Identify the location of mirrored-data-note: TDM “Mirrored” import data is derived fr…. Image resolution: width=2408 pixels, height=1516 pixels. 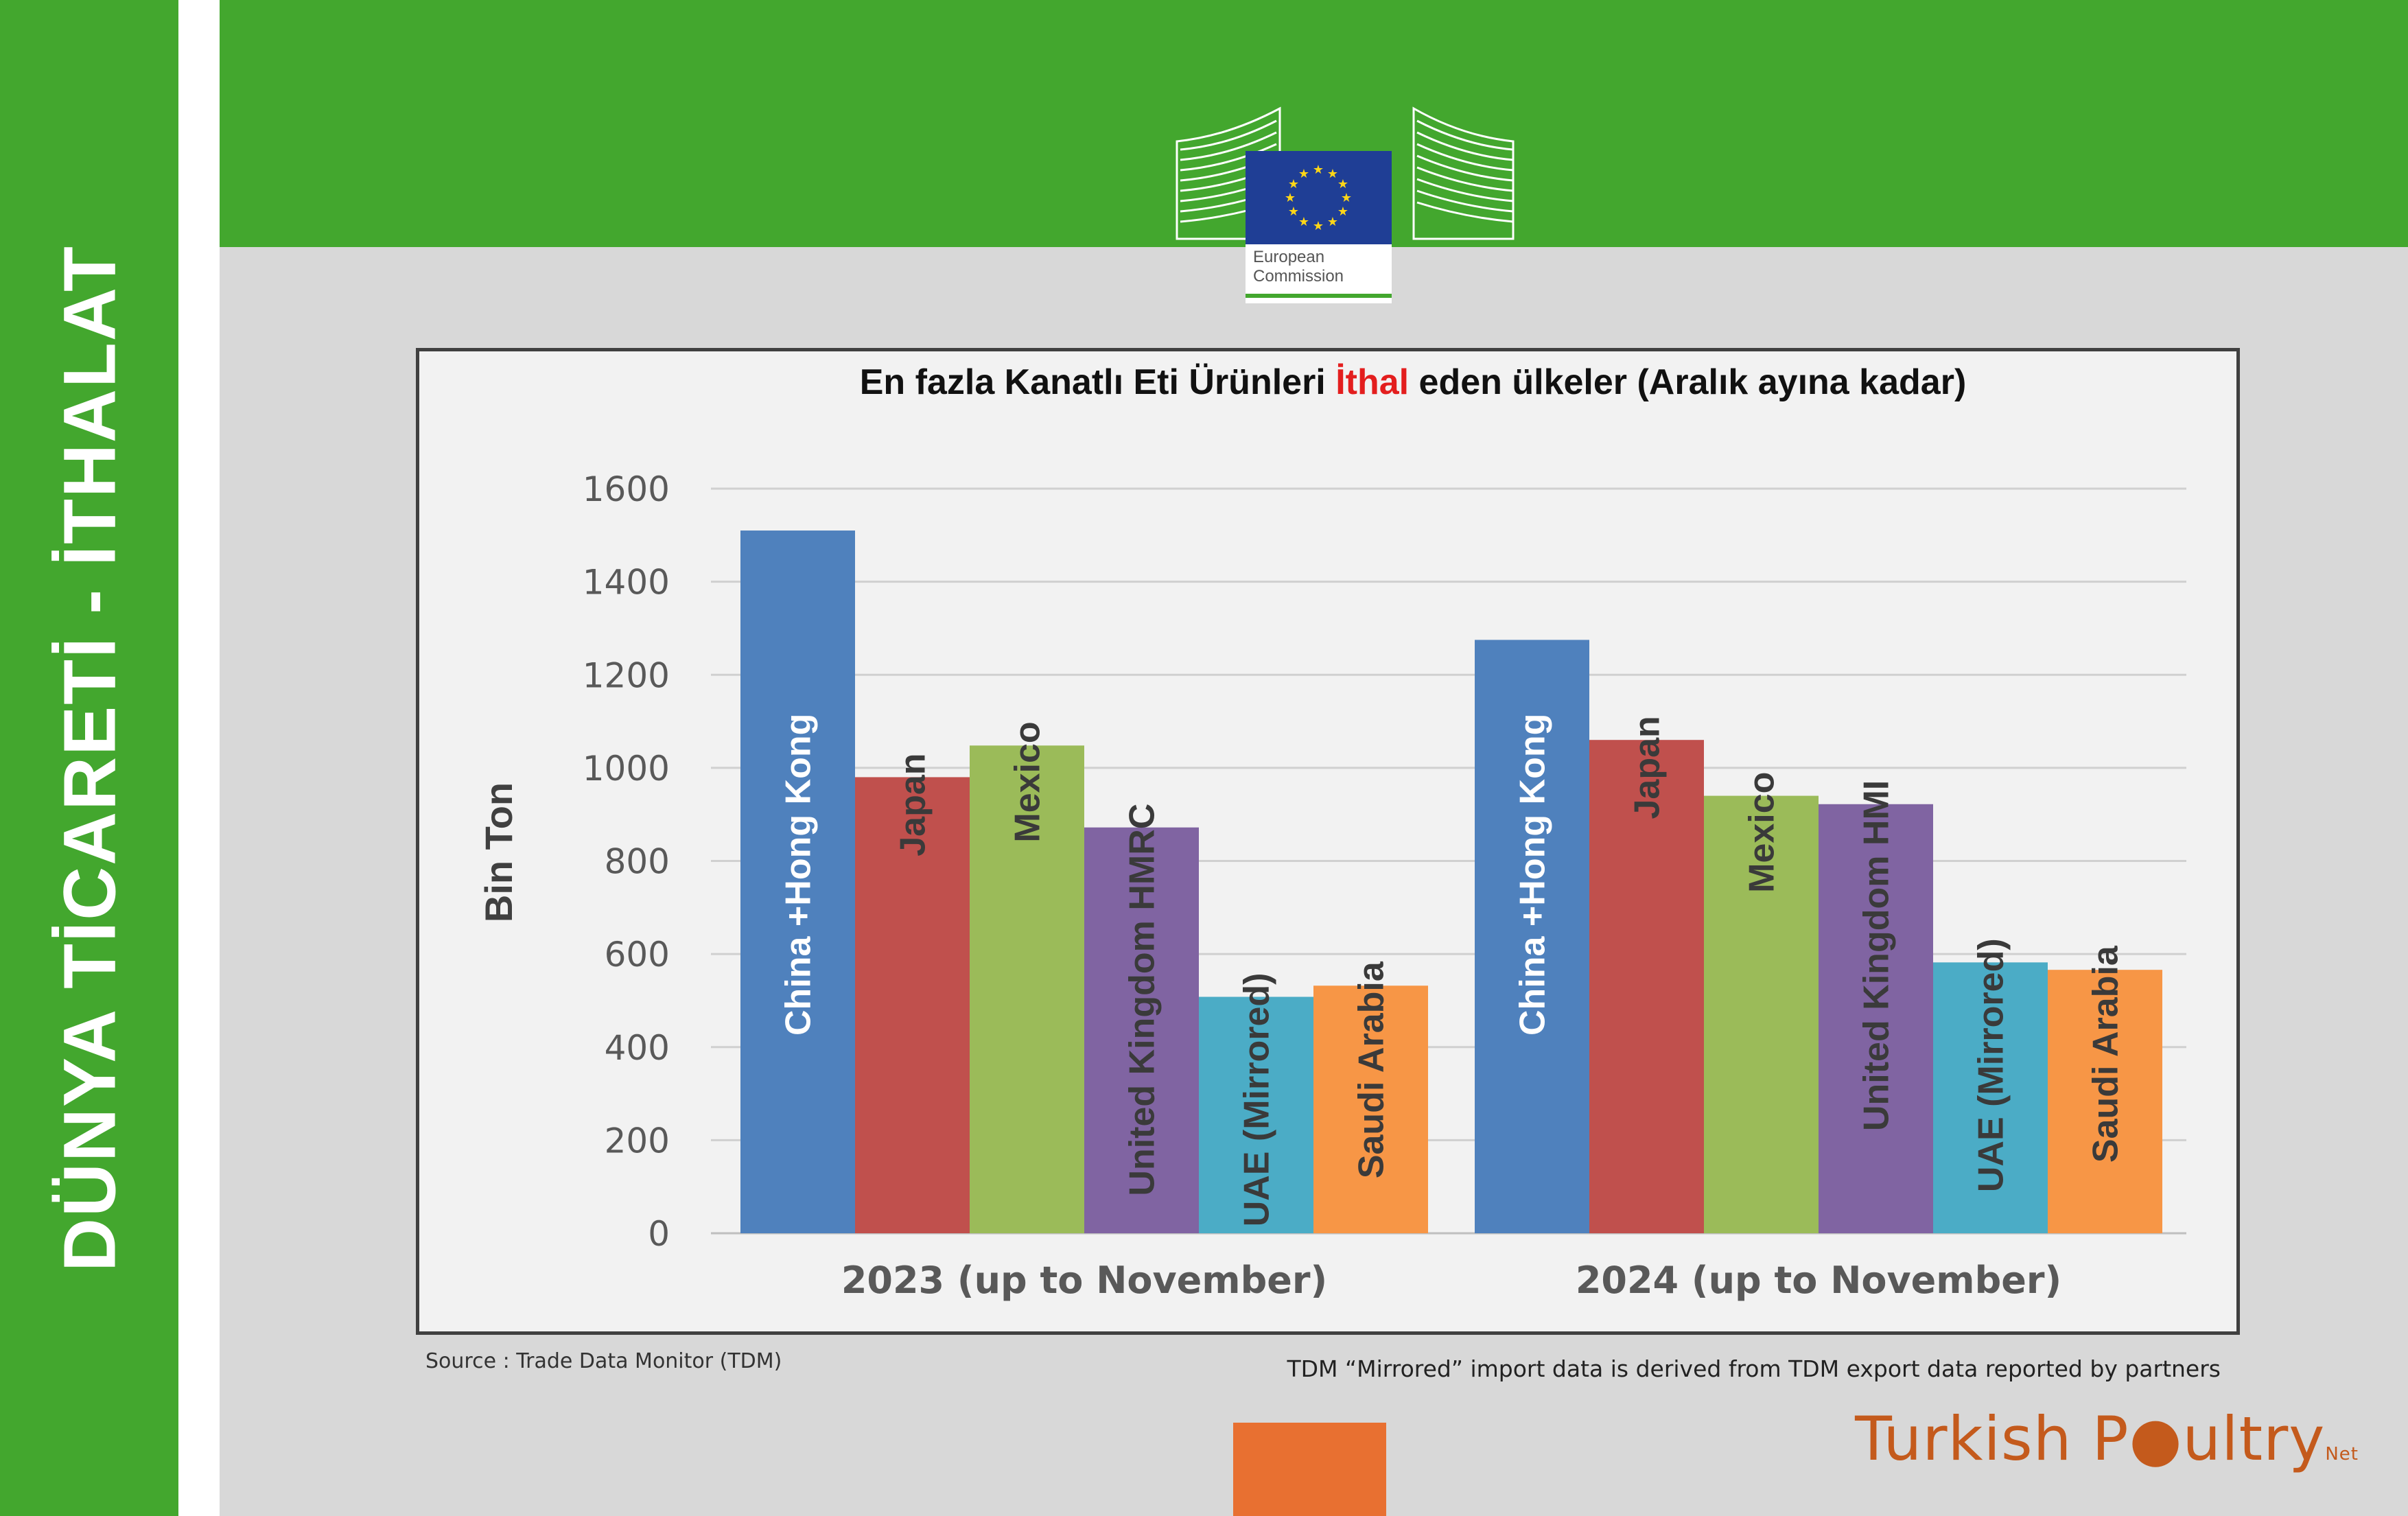
(1754, 1368).